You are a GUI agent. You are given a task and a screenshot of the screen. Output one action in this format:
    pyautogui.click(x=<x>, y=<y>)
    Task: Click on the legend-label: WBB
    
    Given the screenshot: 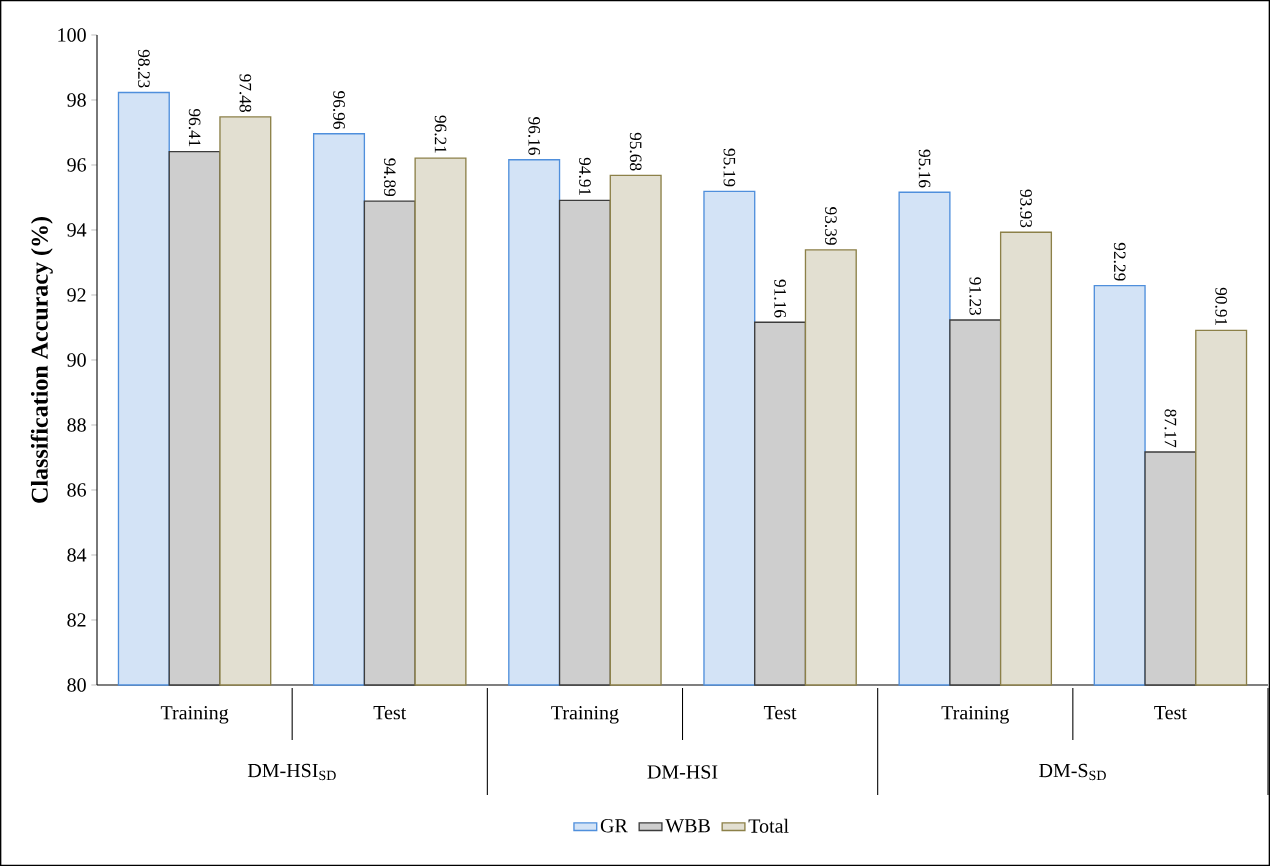 What is the action you would take?
    pyautogui.click(x=687, y=826)
    